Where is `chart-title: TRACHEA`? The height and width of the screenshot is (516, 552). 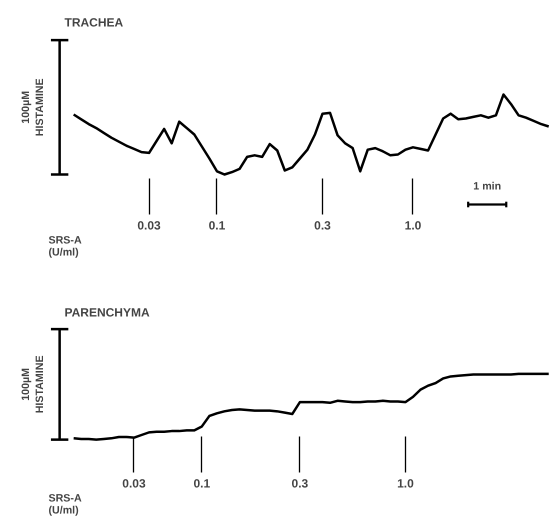 chart-title: TRACHEA is located at coordinates (94, 23).